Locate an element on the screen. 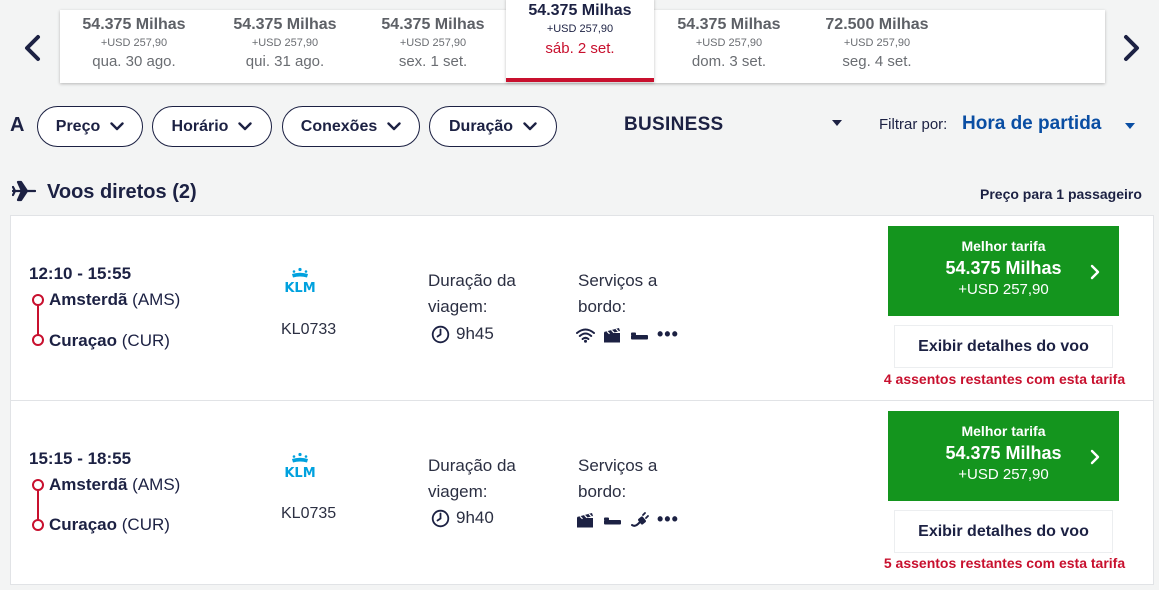  power-outlet-icon is located at coordinates (640, 519).